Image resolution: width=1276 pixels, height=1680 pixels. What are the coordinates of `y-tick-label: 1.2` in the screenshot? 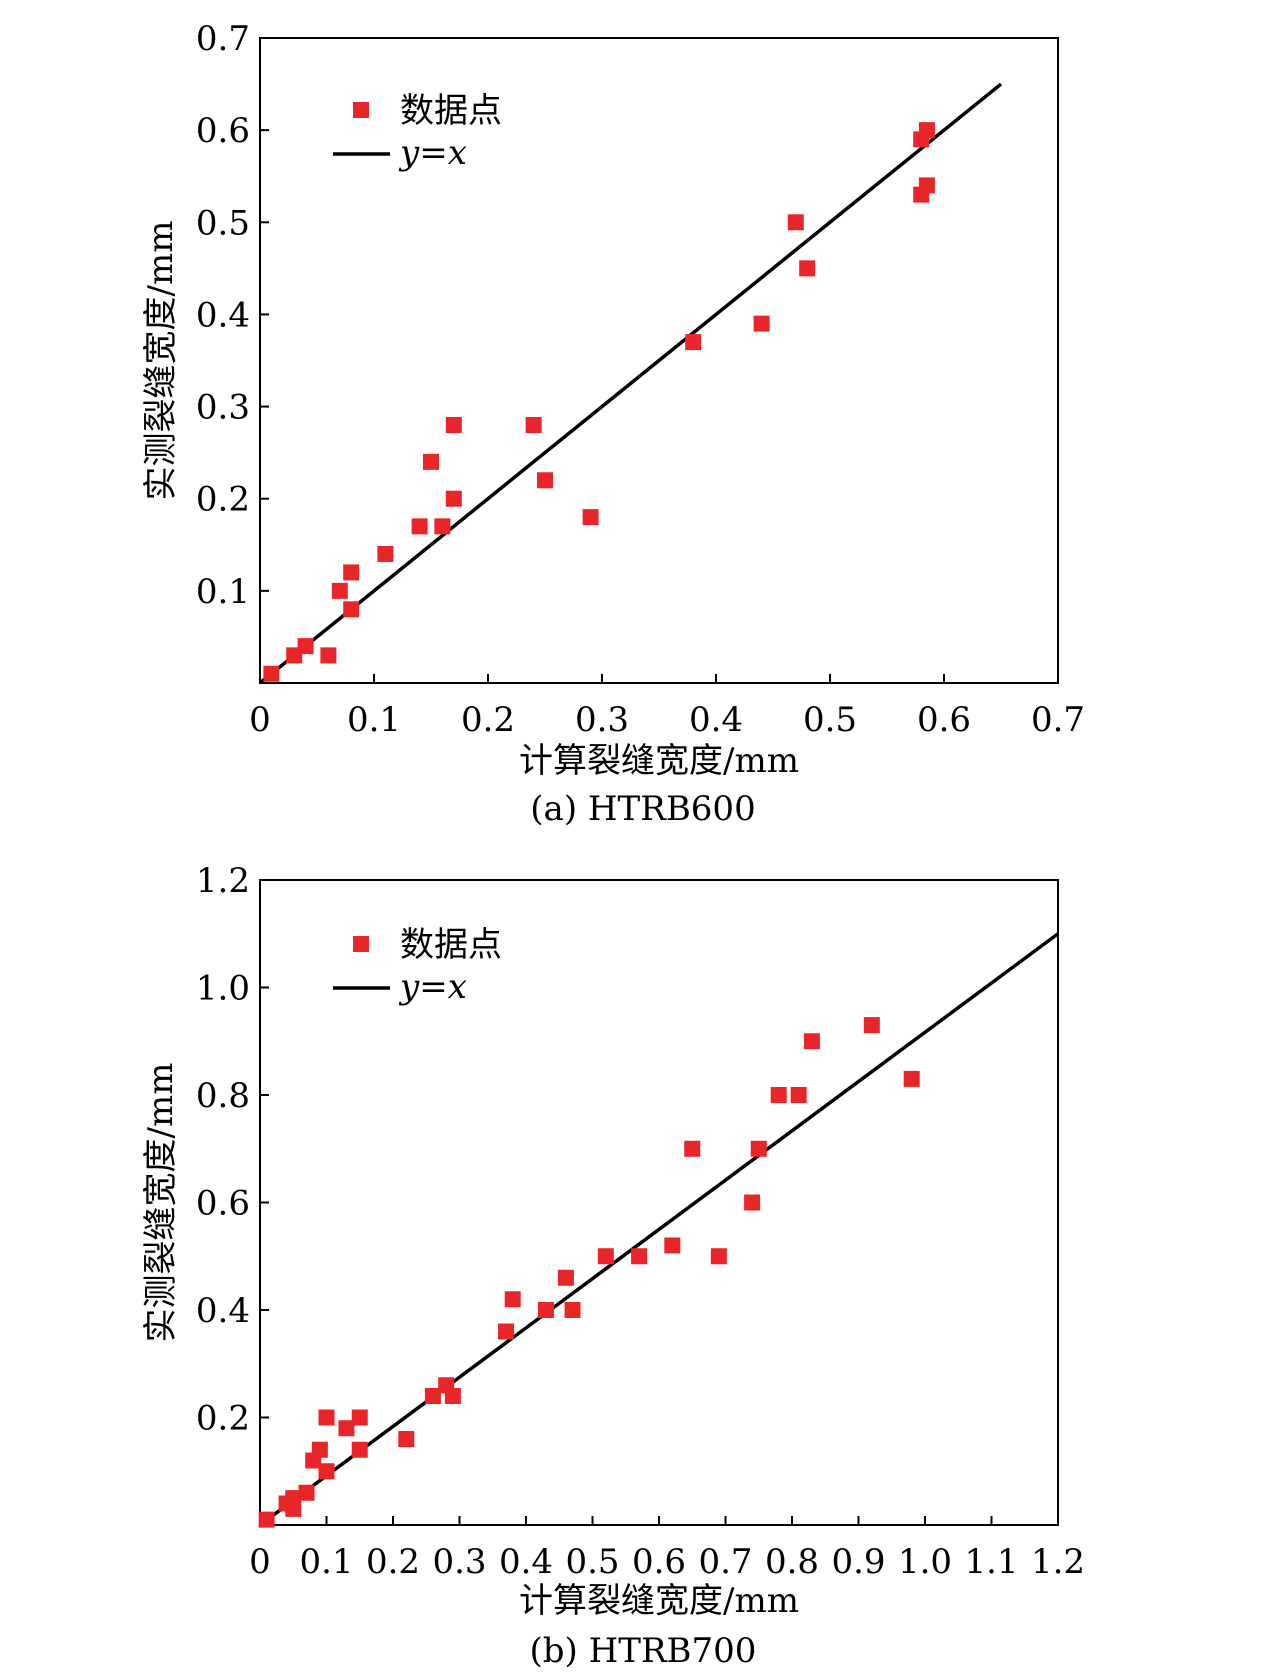 It's located at (223, 881).